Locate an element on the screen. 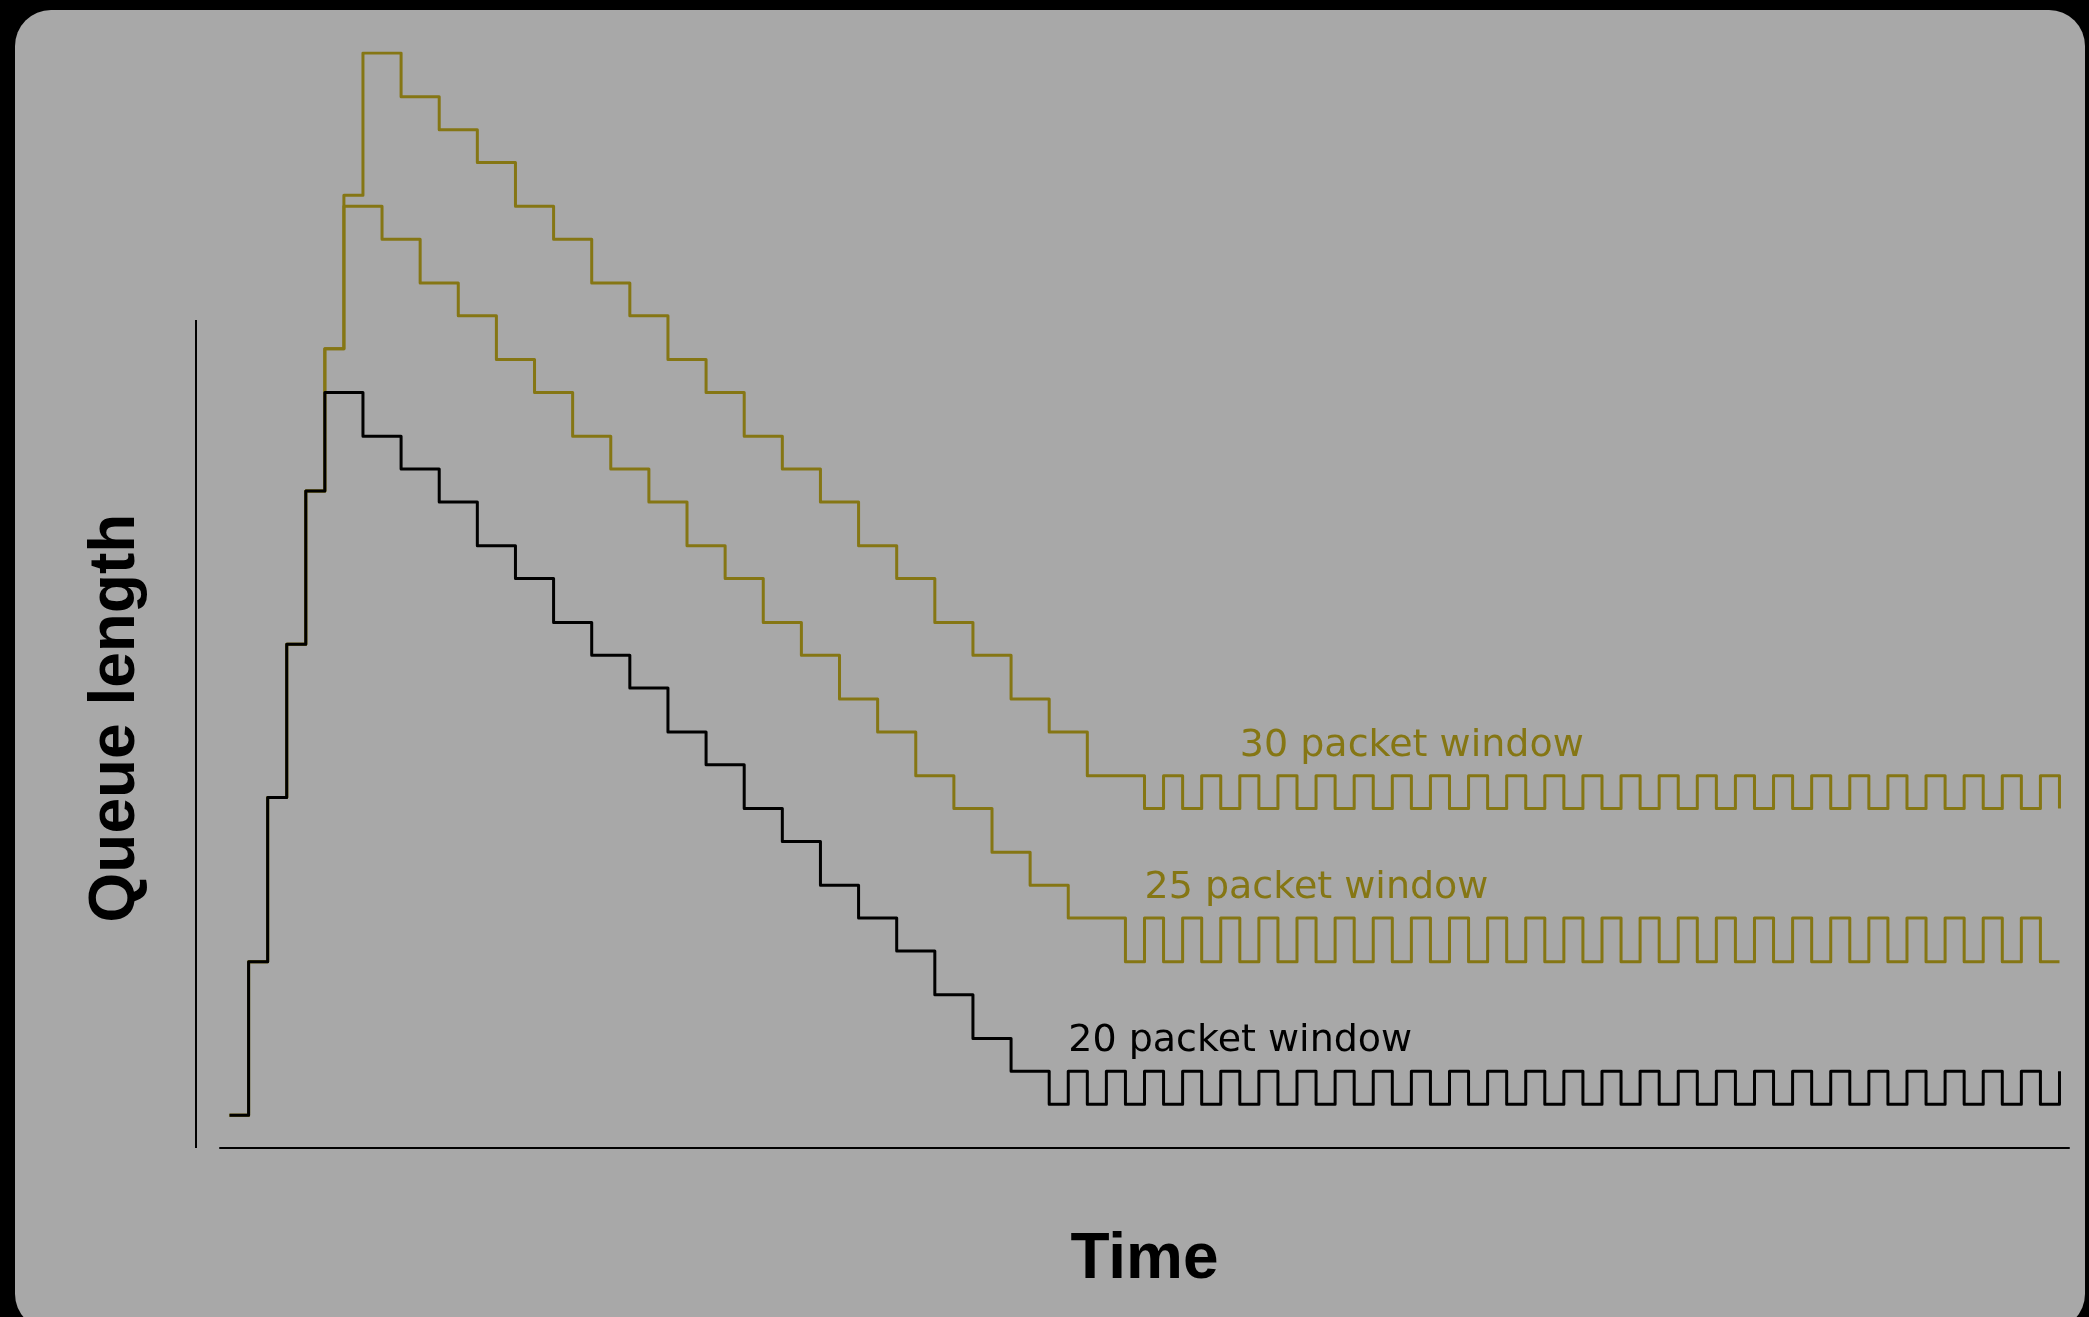  y-axis-title: Queue length is located at coordinates (112, 718).